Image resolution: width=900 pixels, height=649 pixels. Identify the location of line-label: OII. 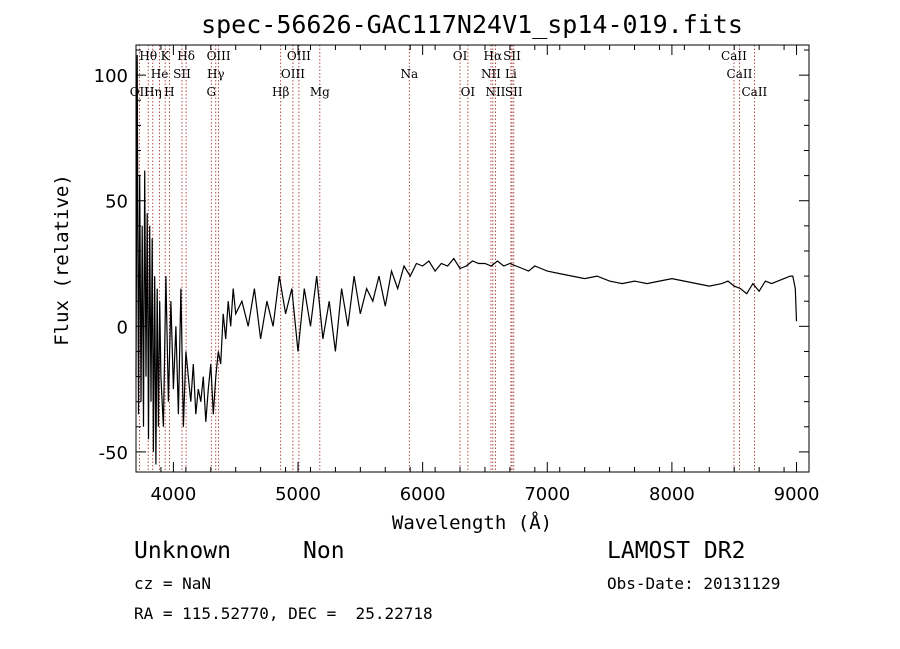
(140, 92).